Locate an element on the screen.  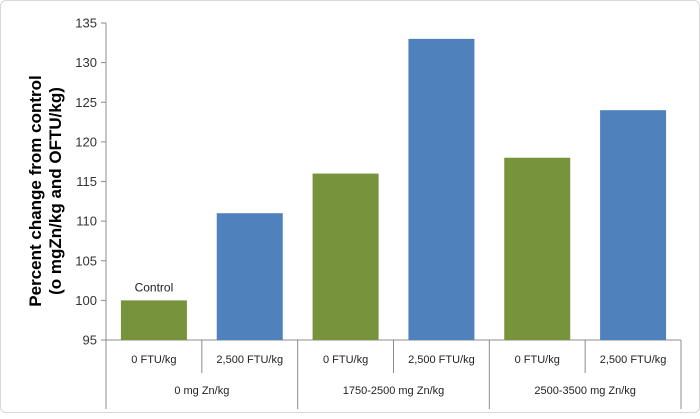
control-annotation: Control is located at coordinates (154, 287).